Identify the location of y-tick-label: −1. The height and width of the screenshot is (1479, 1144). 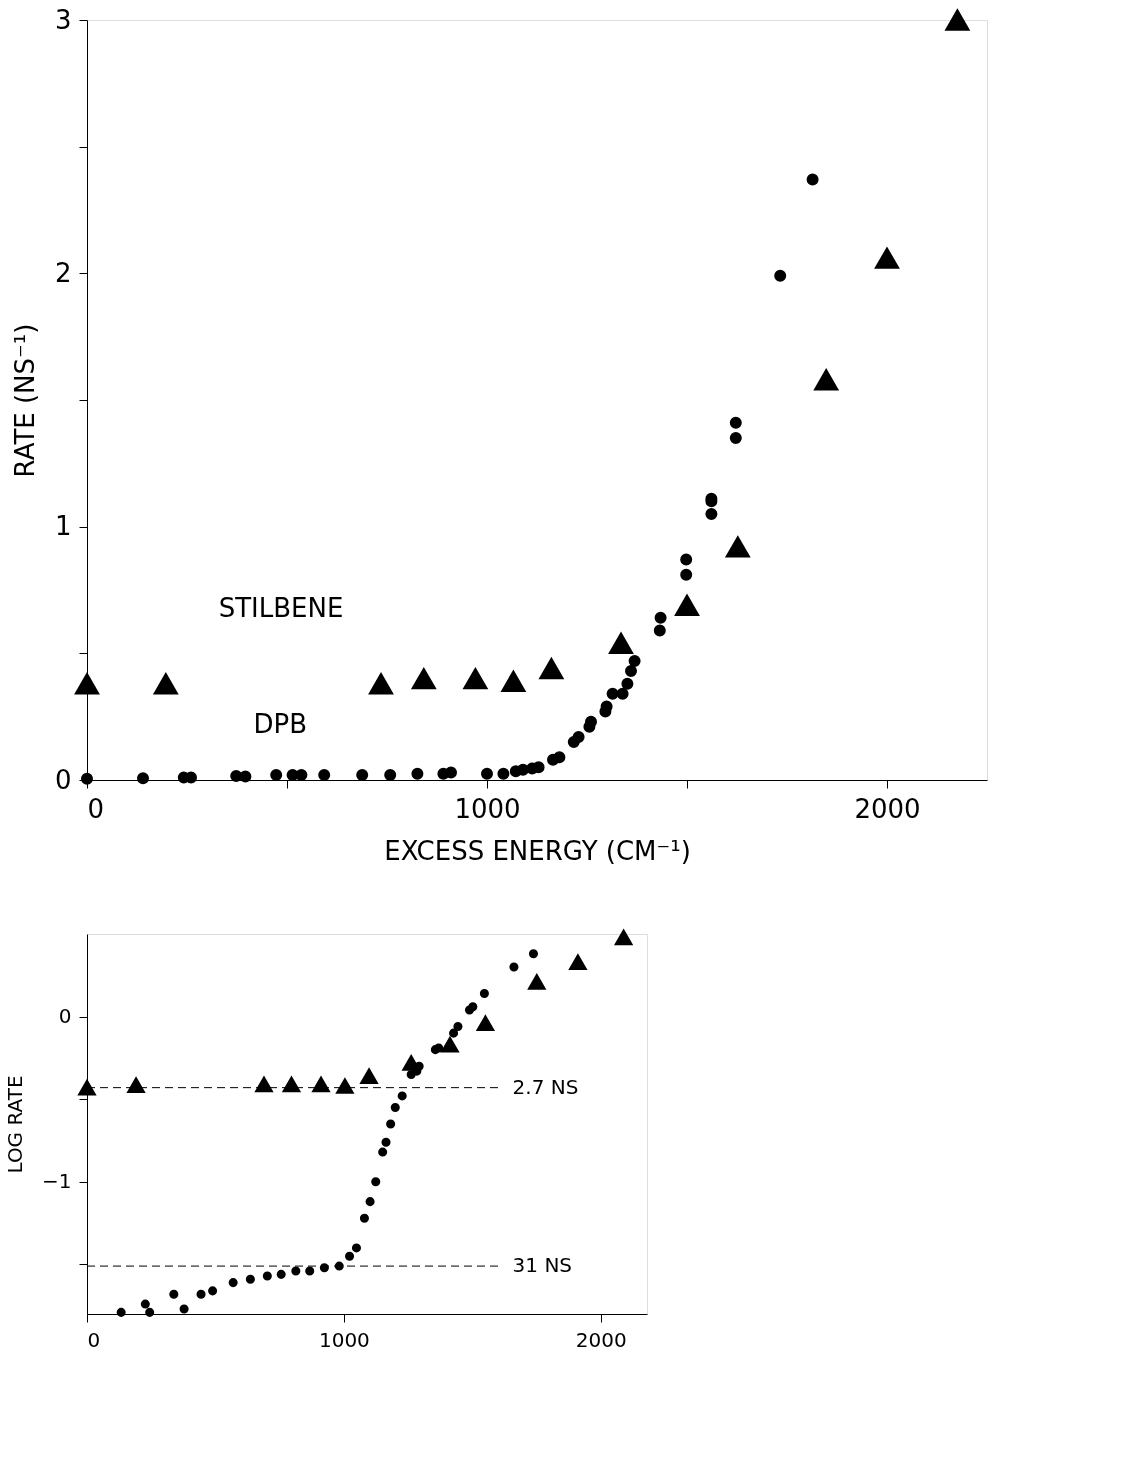
(57, 1181).